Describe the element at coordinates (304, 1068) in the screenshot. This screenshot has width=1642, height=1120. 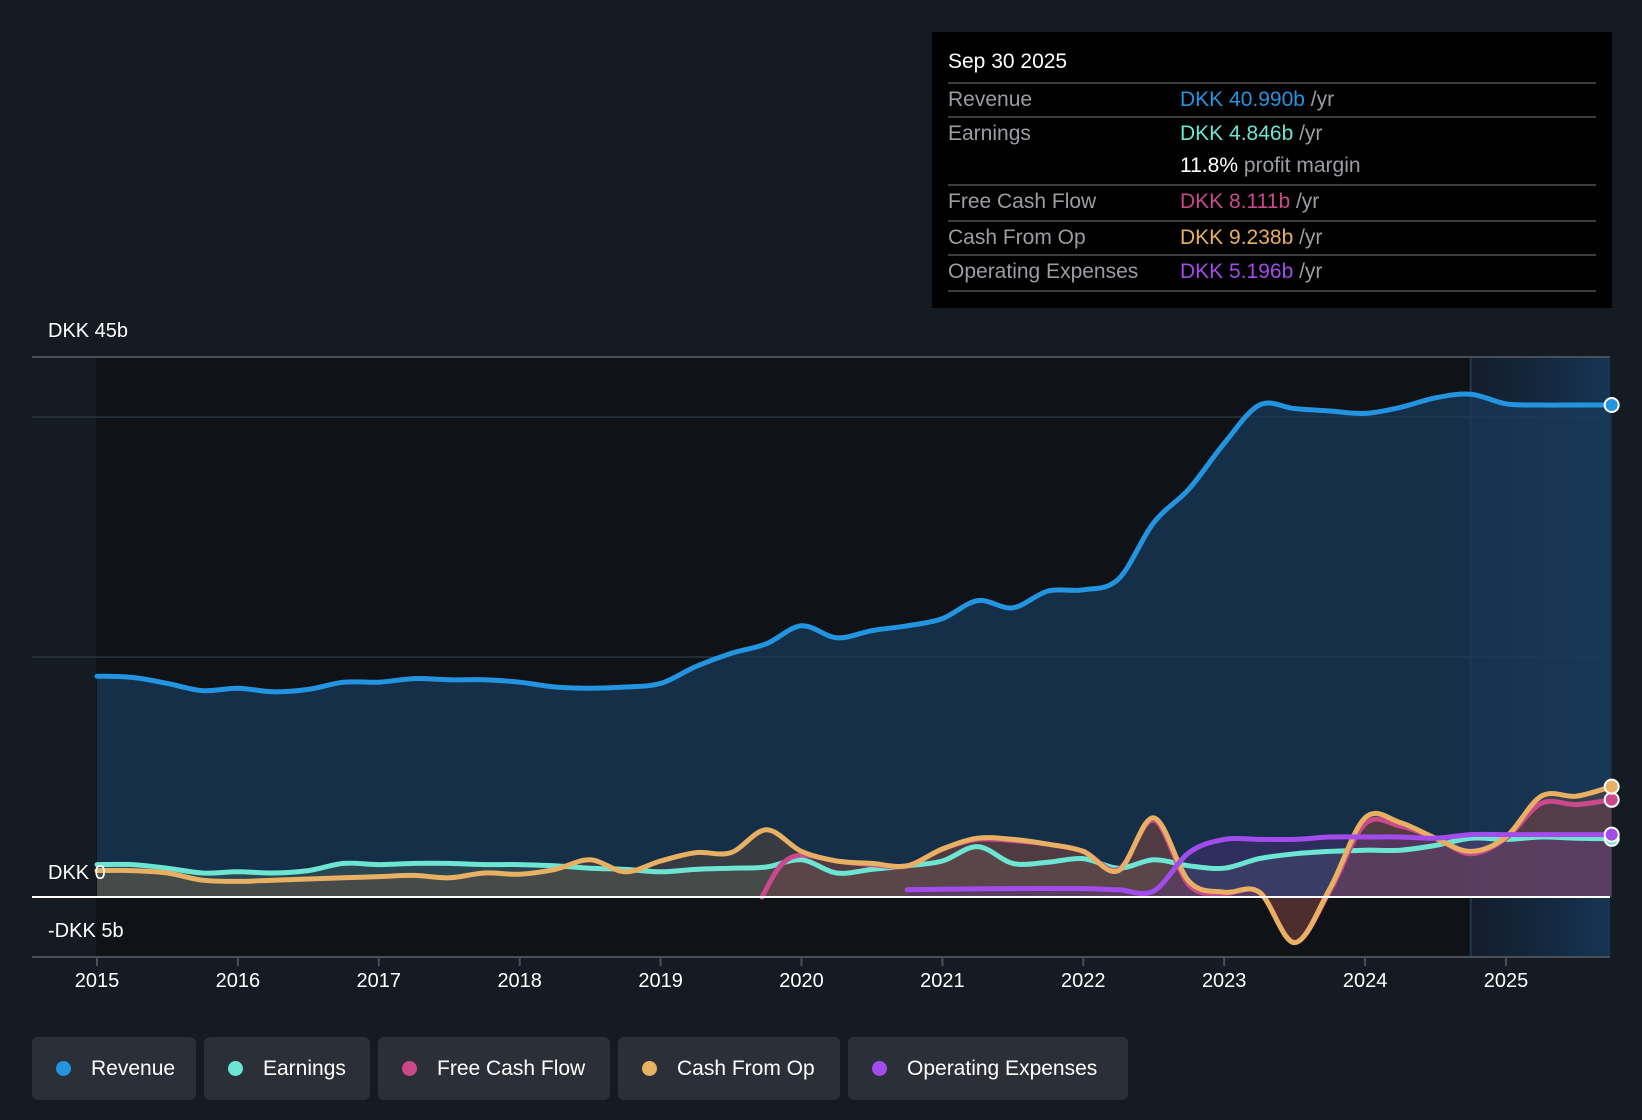
I see `legend-label: Earnings` at that location.